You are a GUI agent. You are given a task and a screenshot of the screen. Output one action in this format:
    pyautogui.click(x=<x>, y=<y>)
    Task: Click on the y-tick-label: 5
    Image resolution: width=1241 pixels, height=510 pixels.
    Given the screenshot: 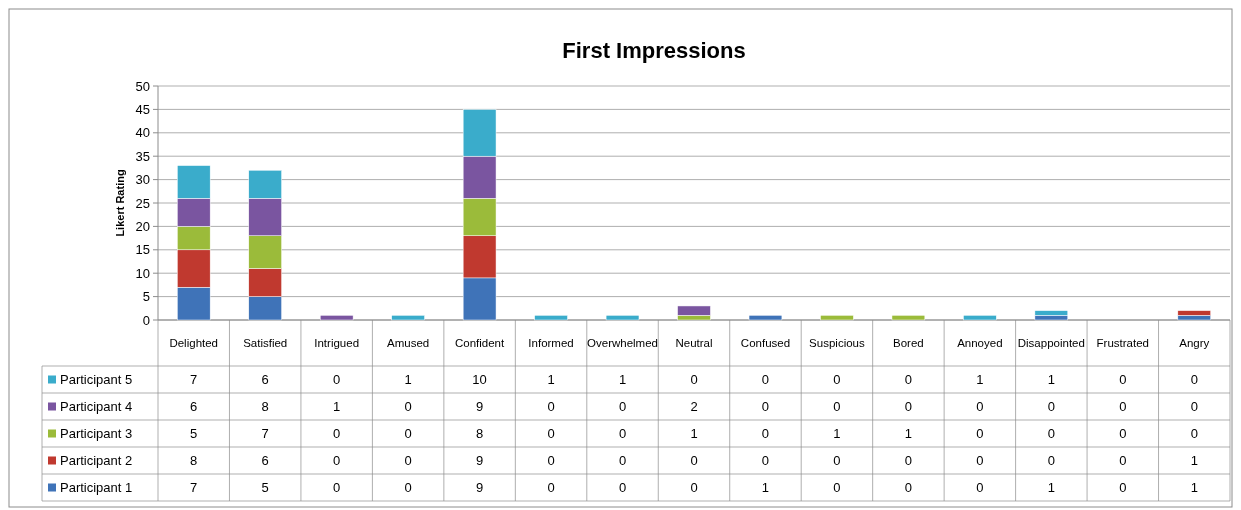 What is the action you would take?
    pyautogui.click(x=146, y=297)
    